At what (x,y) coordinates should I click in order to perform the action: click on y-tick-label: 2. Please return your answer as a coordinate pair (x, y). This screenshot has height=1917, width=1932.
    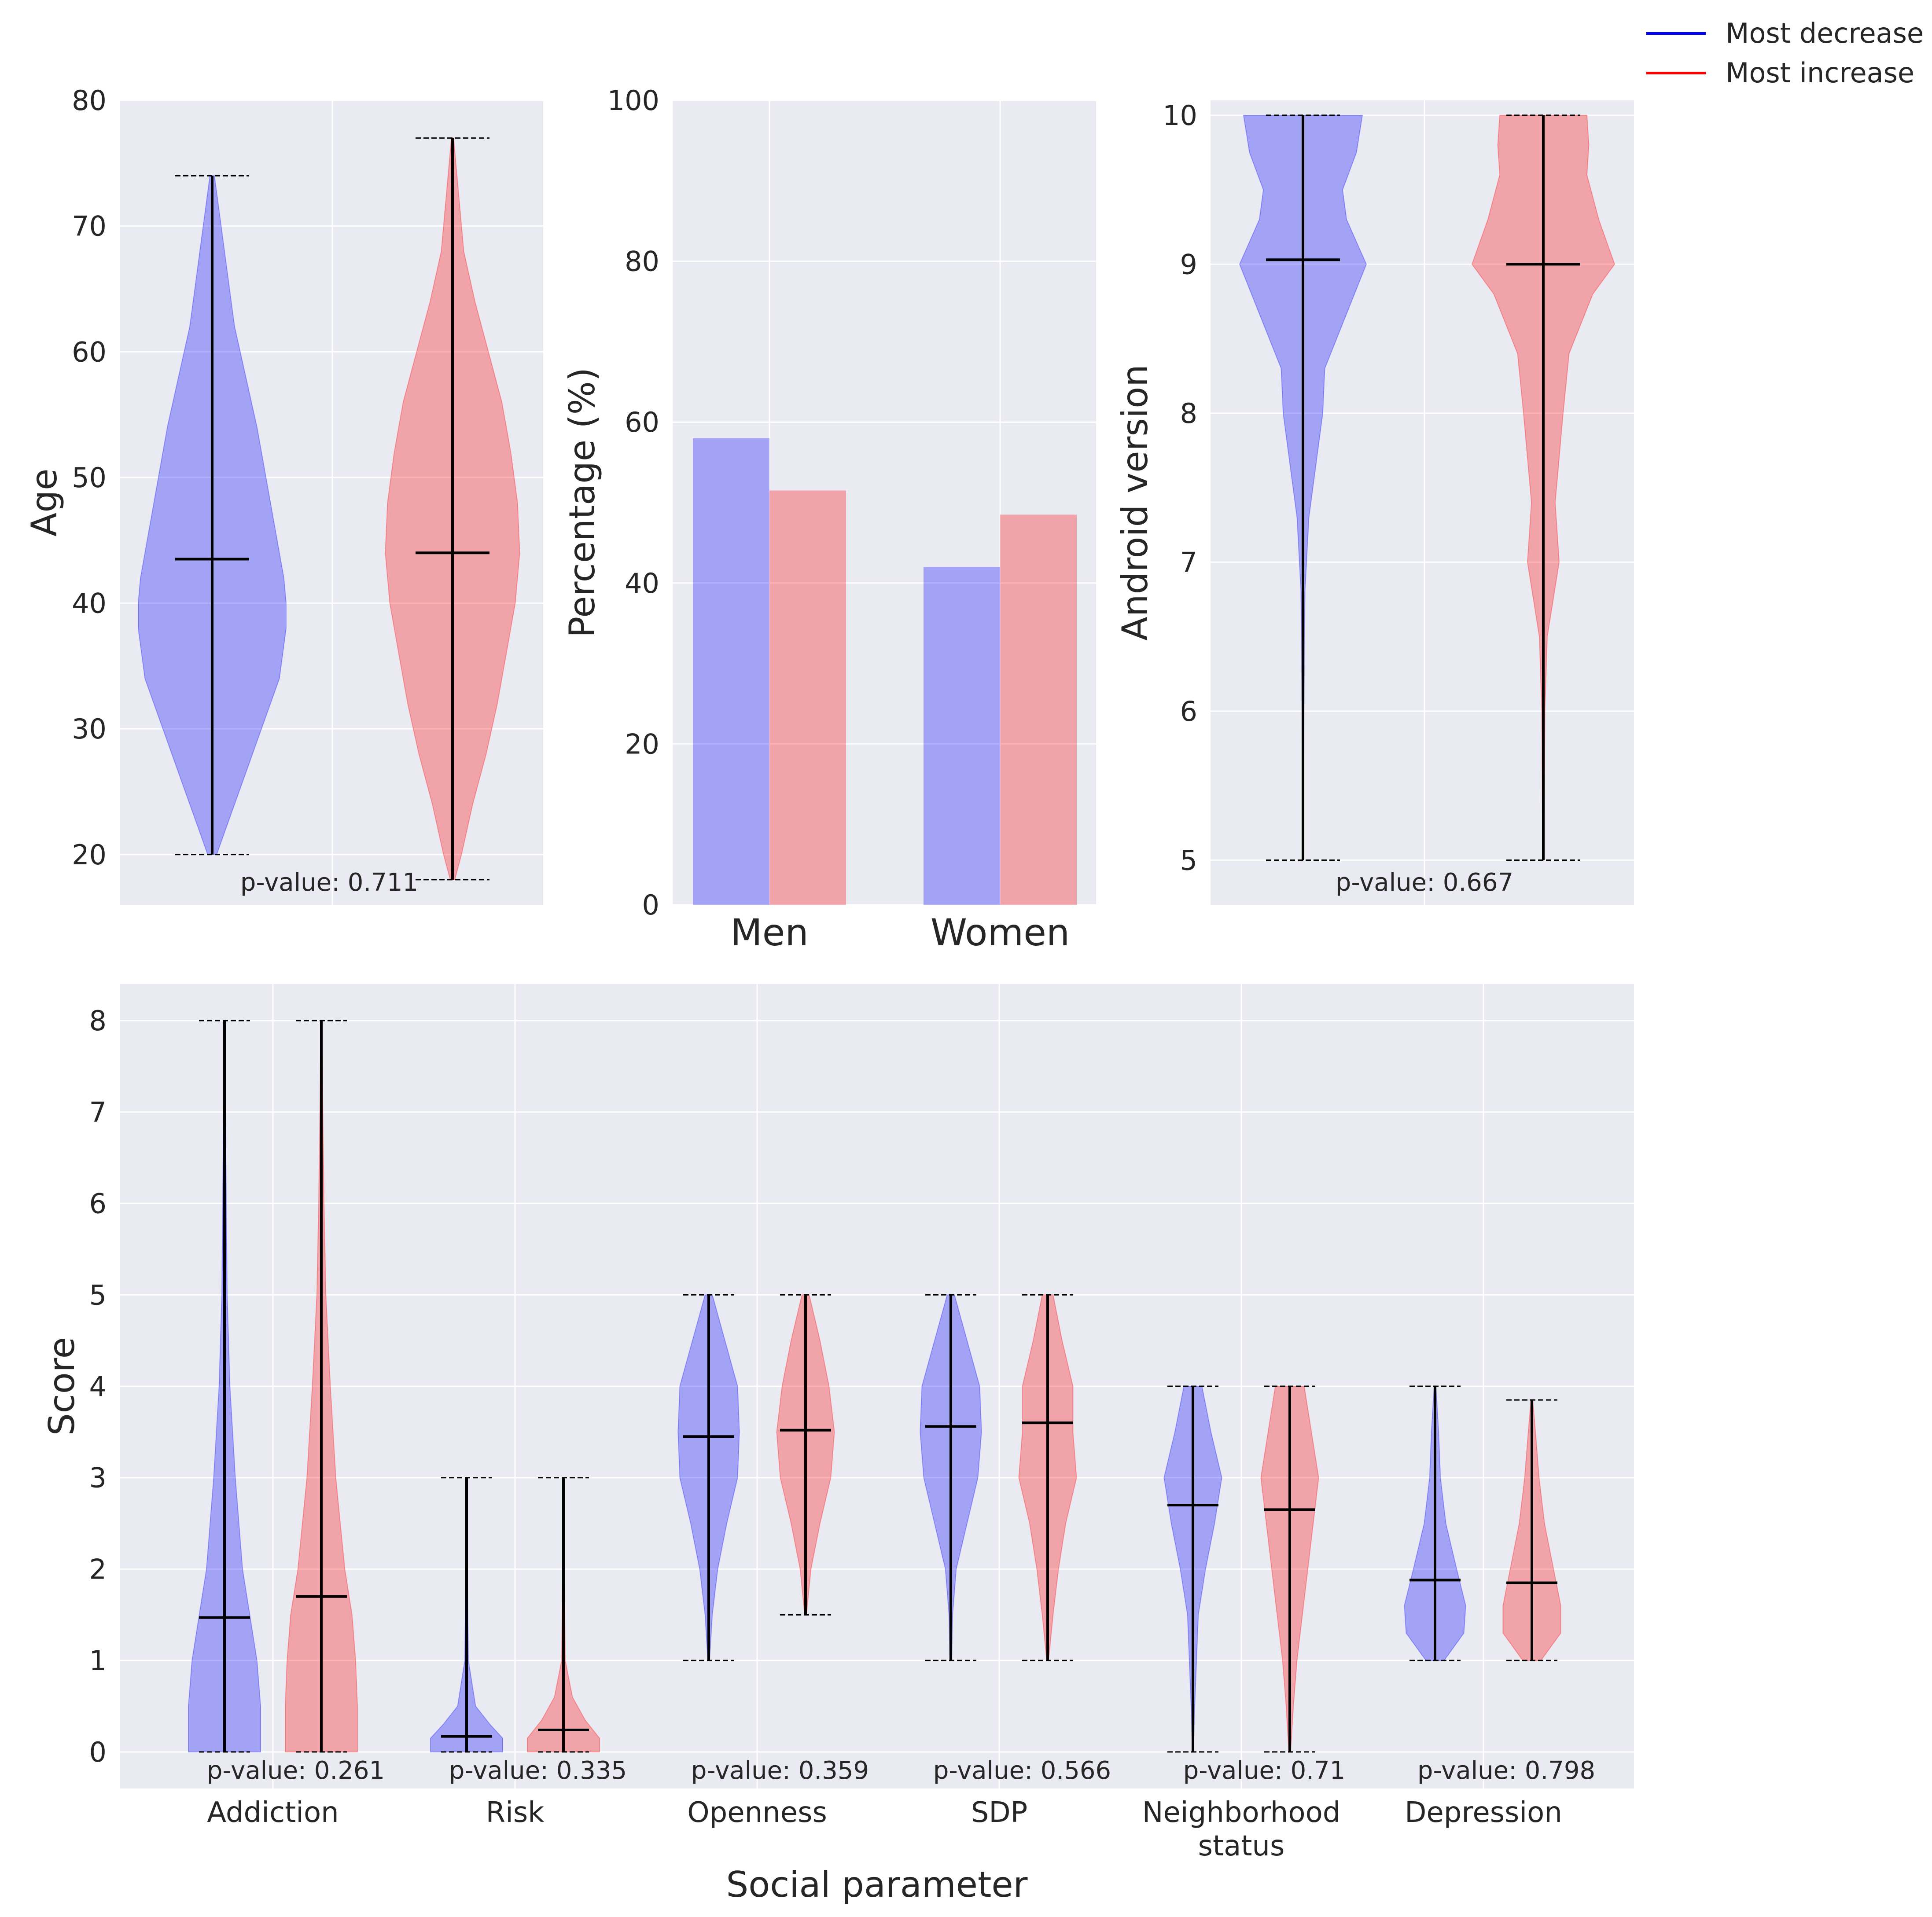
    Looking at the image, I should click on (98, 1569).